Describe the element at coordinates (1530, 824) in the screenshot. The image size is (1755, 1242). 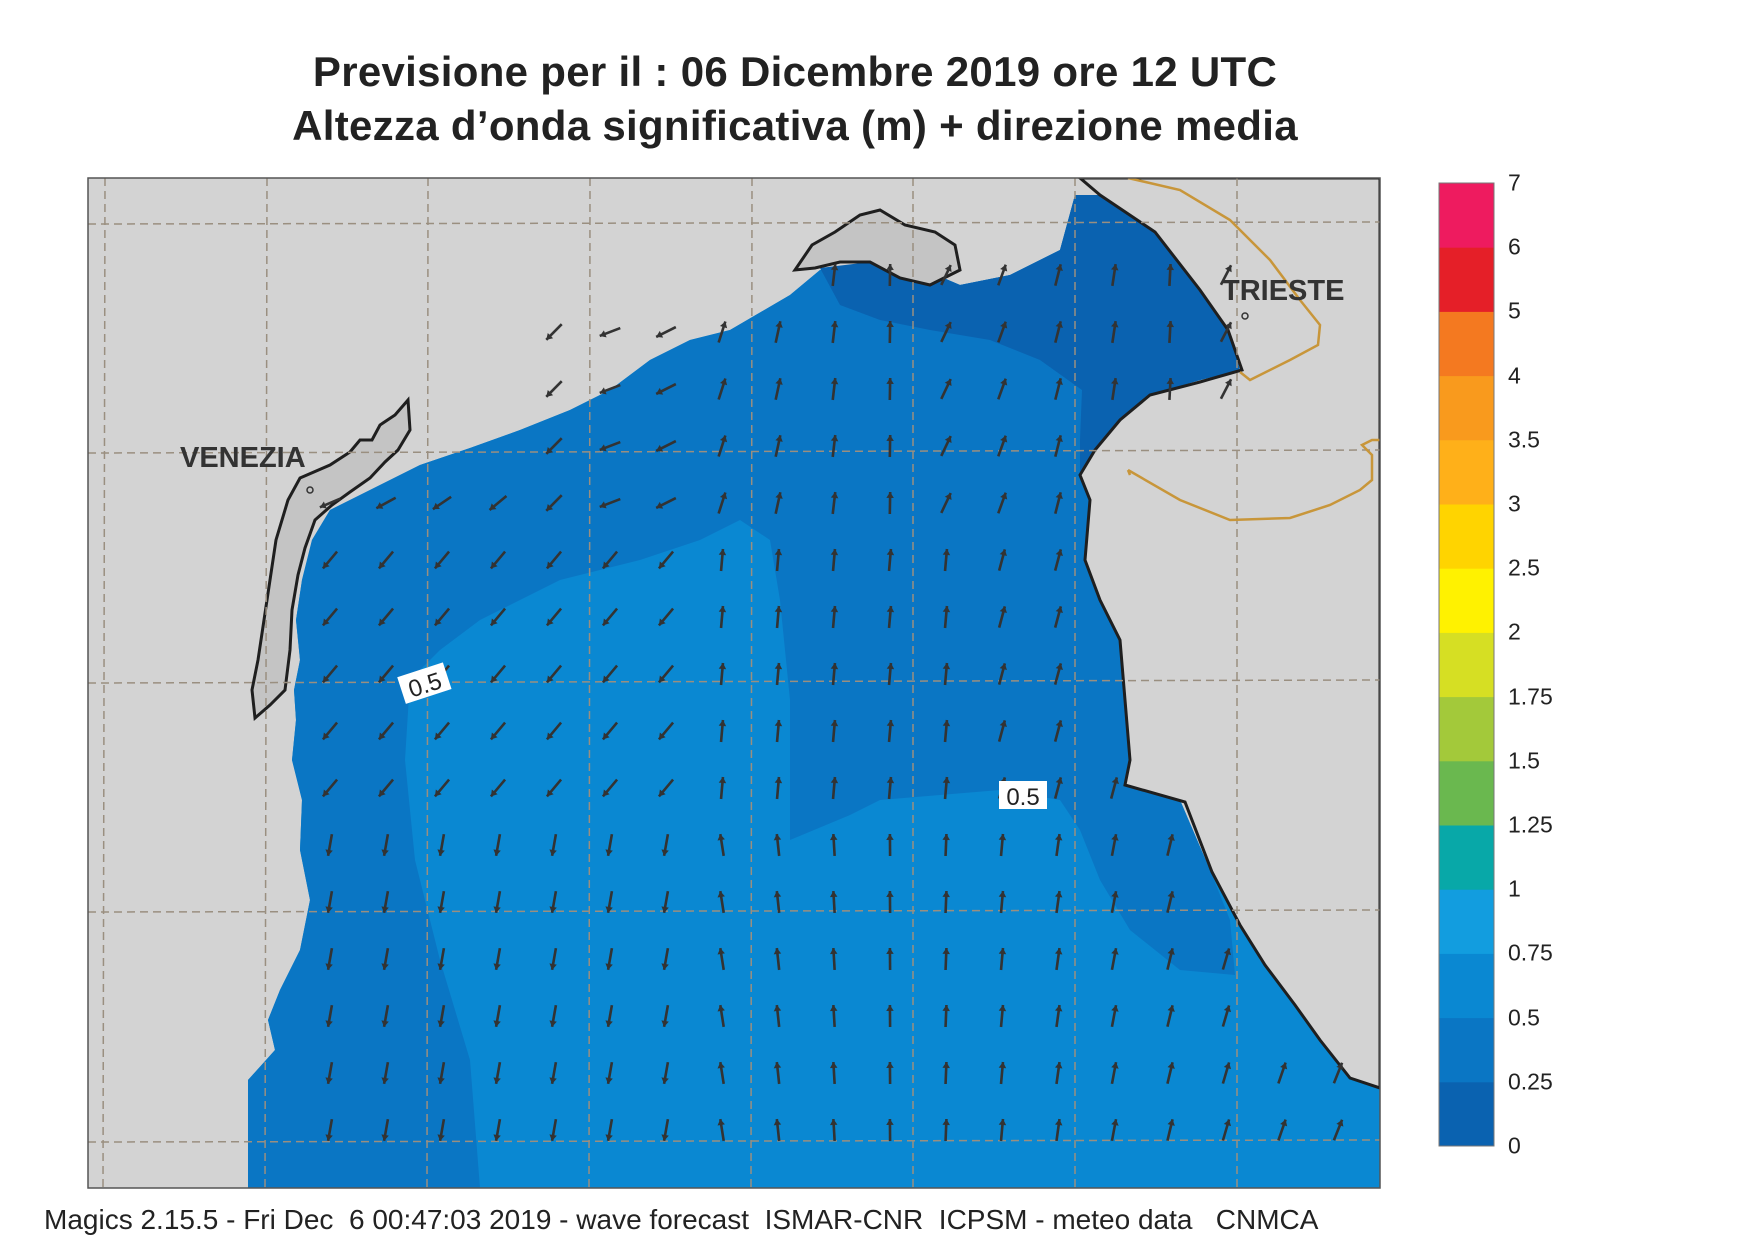
I see `legend-label: 1.25` at that location.